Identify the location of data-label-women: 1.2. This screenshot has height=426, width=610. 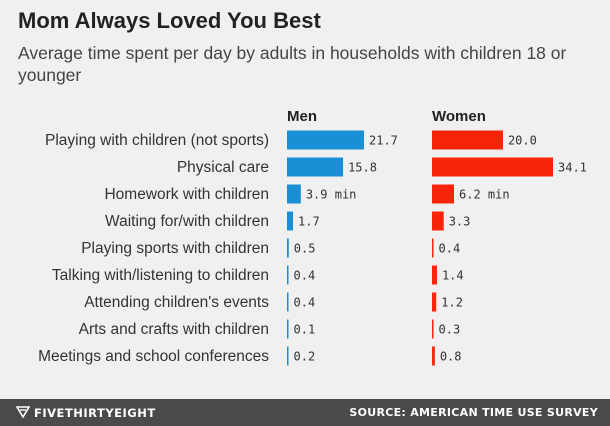
(452, 303).